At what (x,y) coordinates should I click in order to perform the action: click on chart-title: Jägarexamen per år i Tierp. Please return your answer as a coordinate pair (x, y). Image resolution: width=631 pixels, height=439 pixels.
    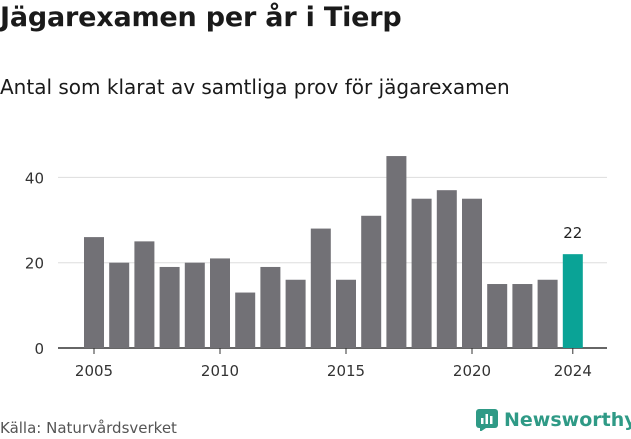
    Looking at the image, I should click on (201, 17).